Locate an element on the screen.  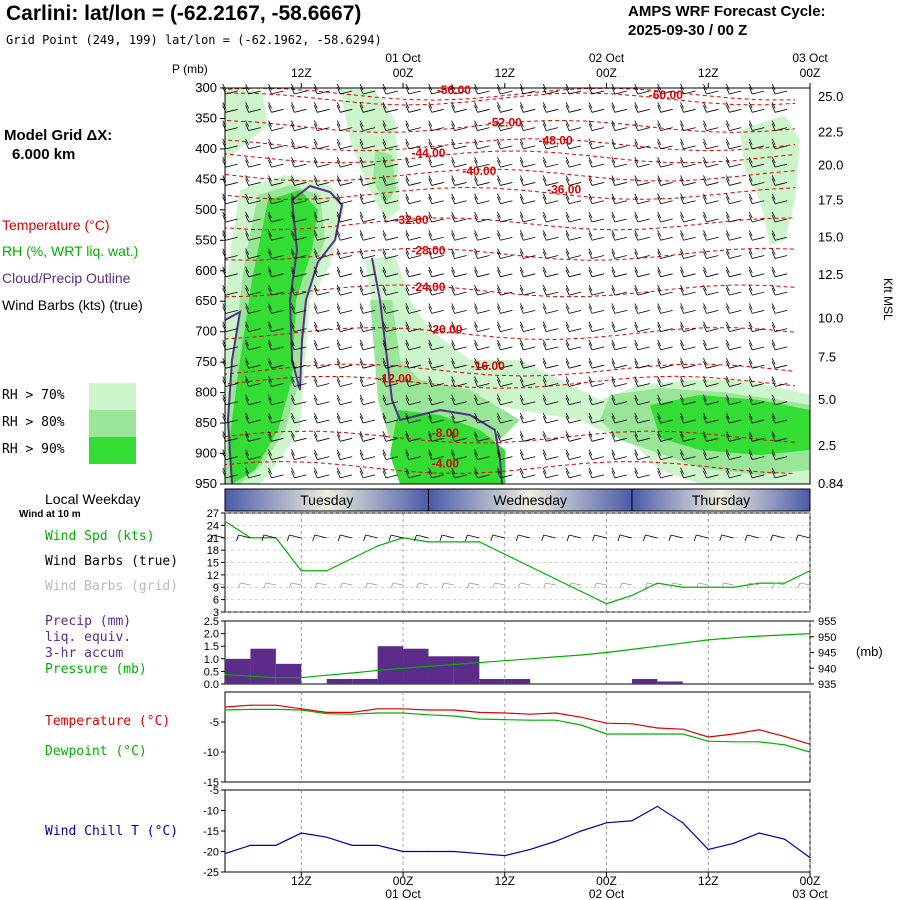
wind-speed-tick-label: 12 is located at coordinates (213, 576).